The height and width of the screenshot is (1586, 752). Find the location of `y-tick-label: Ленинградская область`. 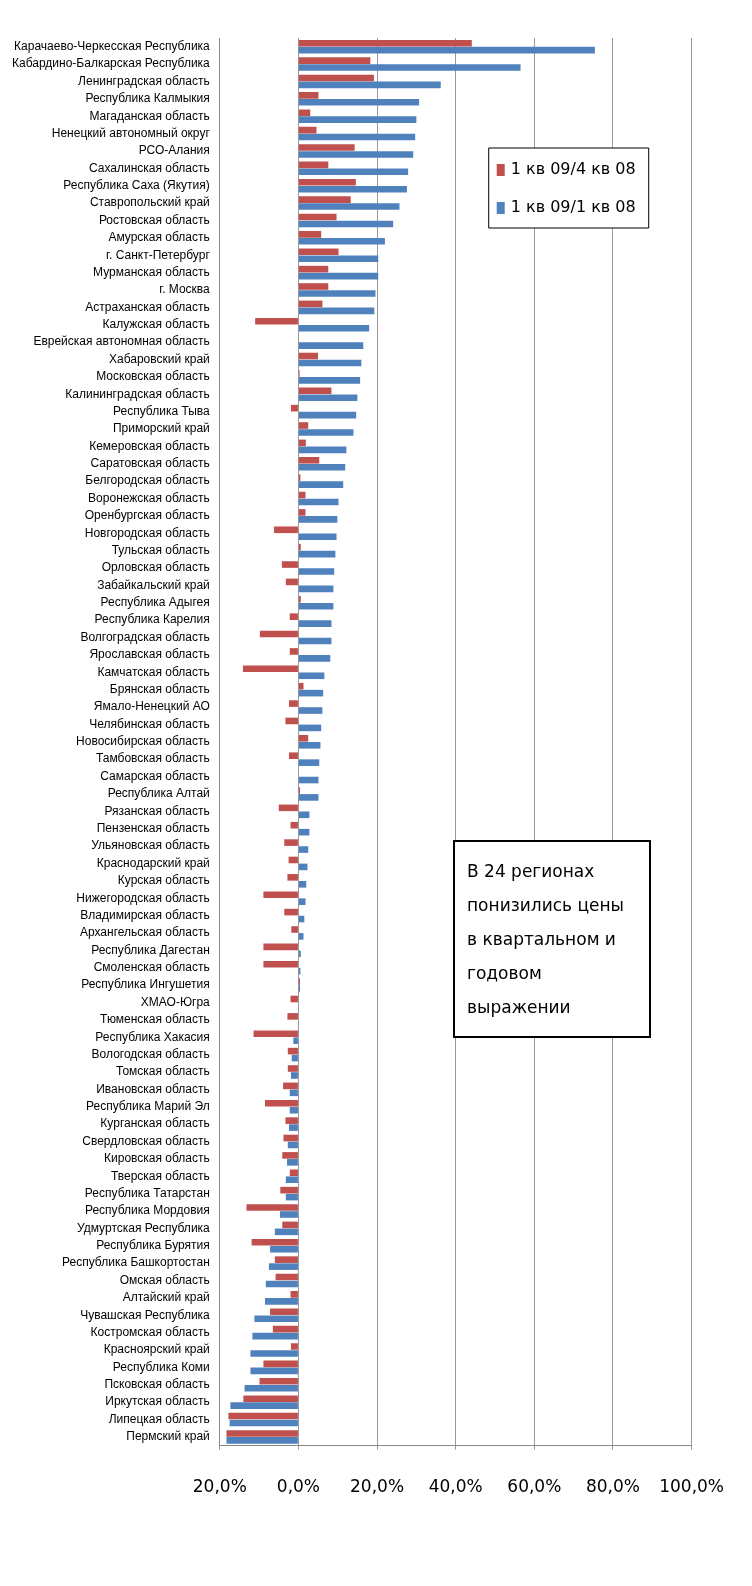

y-tick-label: Ленинградская область is located at coordinates (144, 80).